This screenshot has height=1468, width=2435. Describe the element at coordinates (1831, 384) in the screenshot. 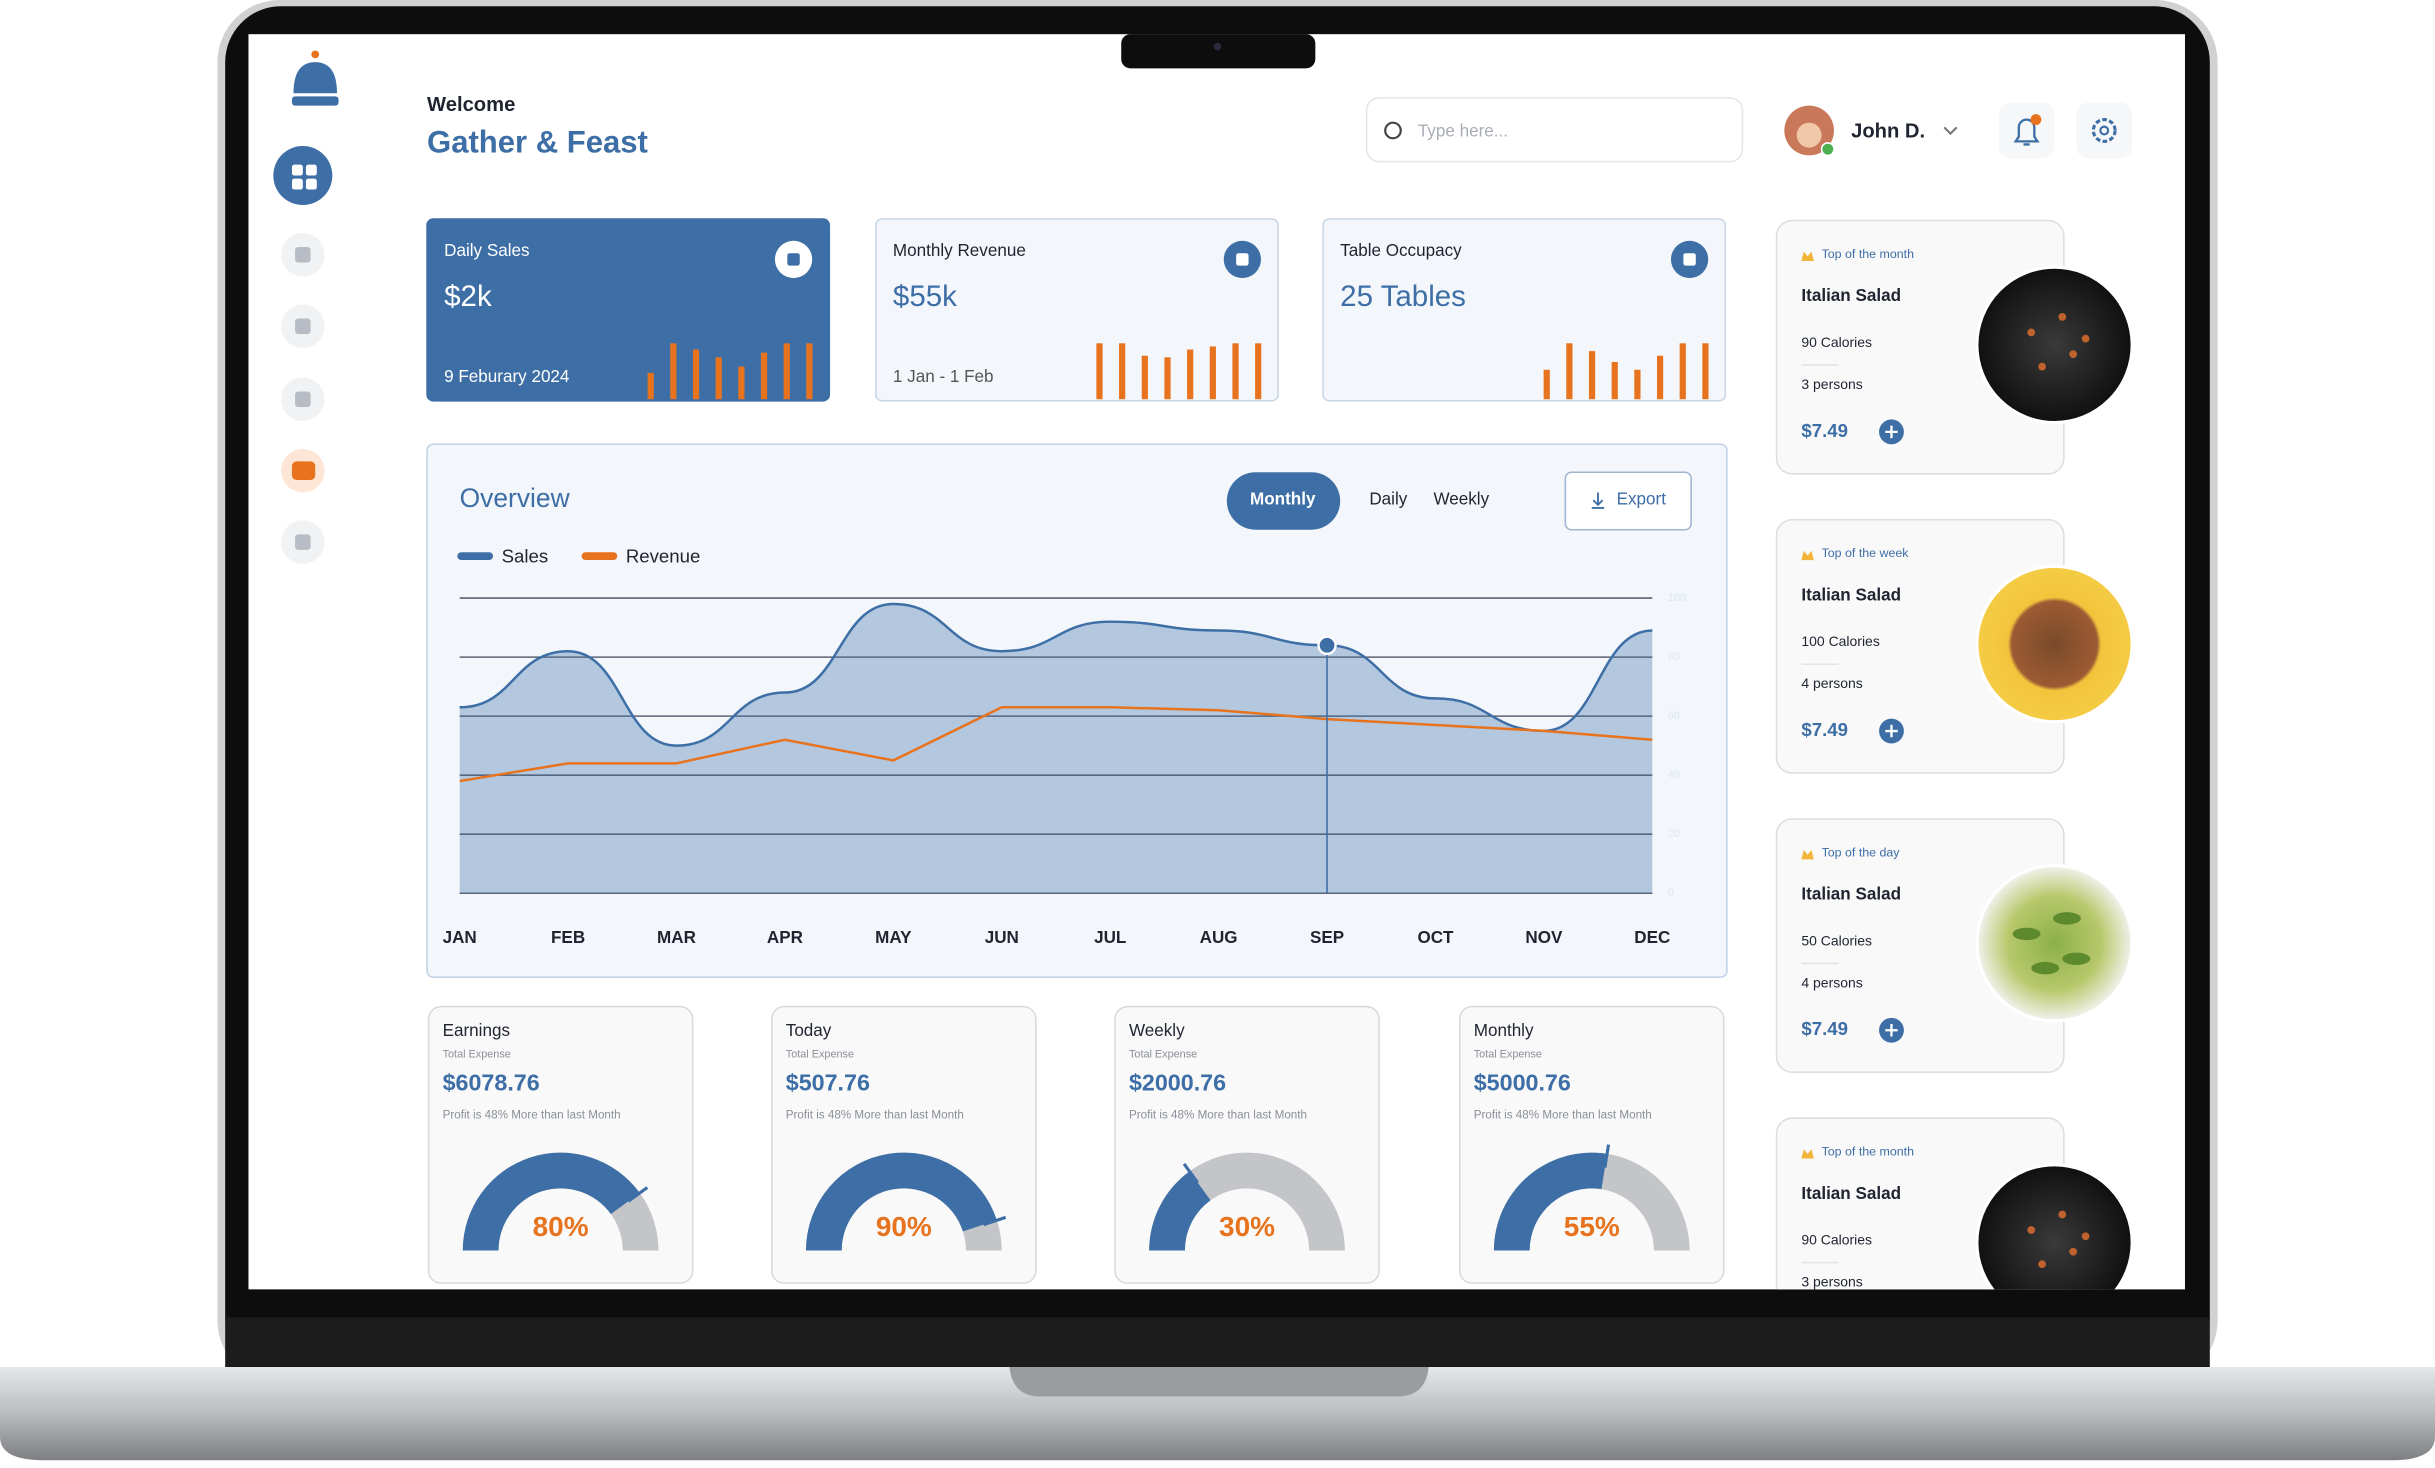

I see `dish-persons: 3 persons` at that location.